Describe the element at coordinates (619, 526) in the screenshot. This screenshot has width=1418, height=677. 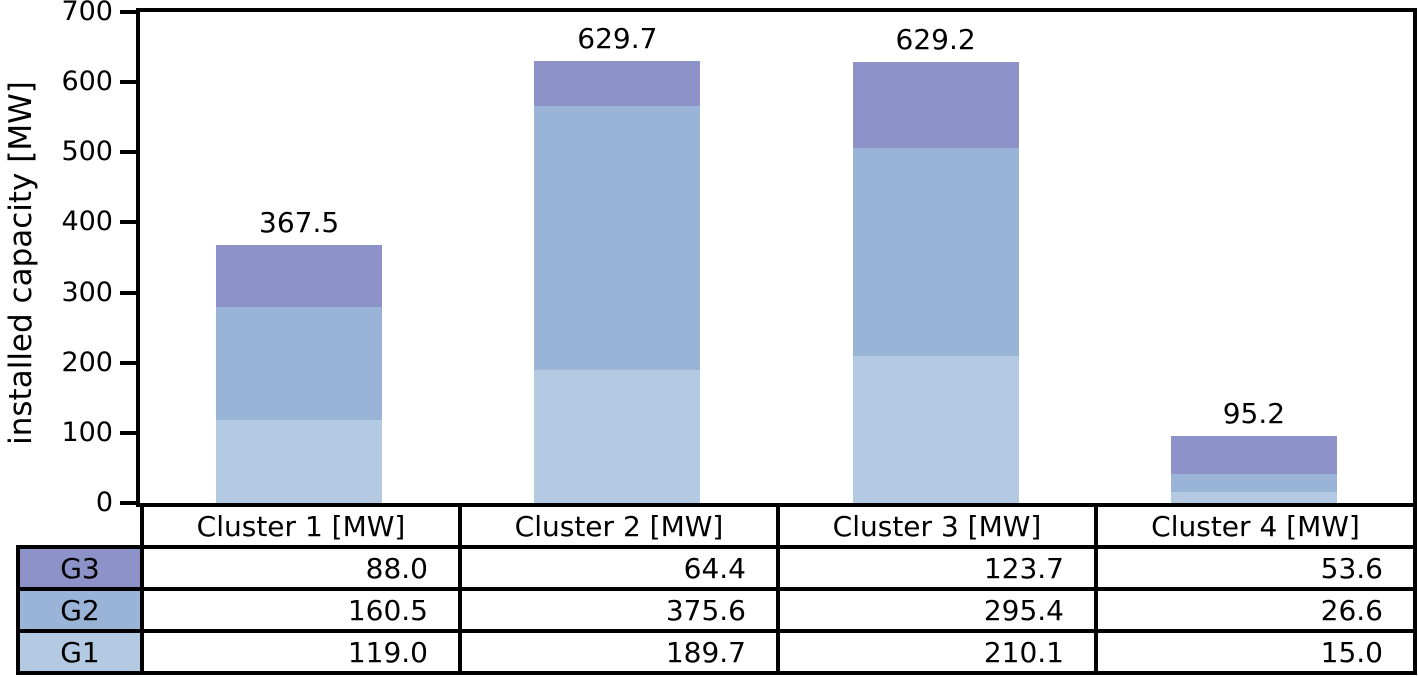
I see `table-header-cell: Cluster 2 [MW]` at that location.